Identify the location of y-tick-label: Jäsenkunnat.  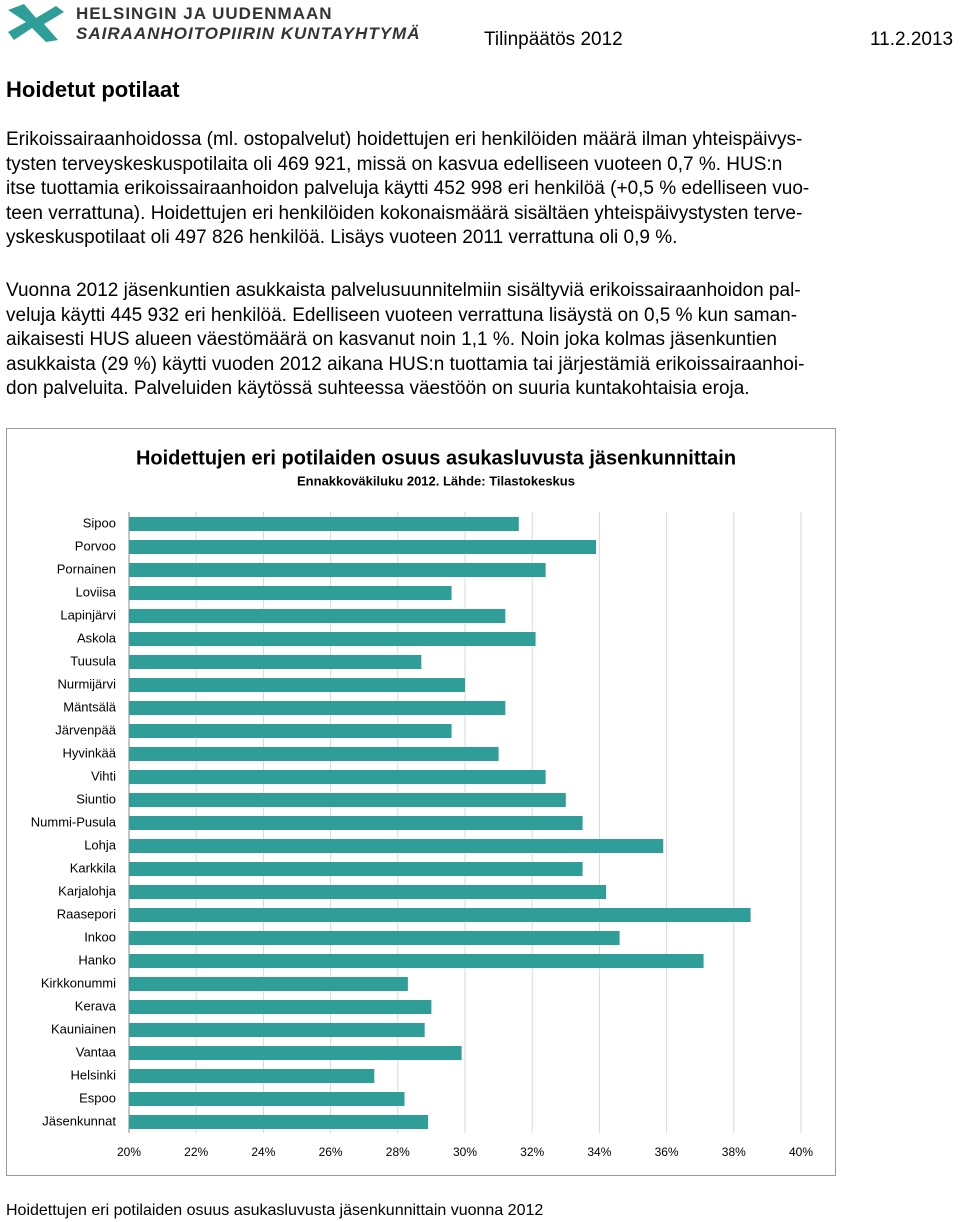
(79, 1120).